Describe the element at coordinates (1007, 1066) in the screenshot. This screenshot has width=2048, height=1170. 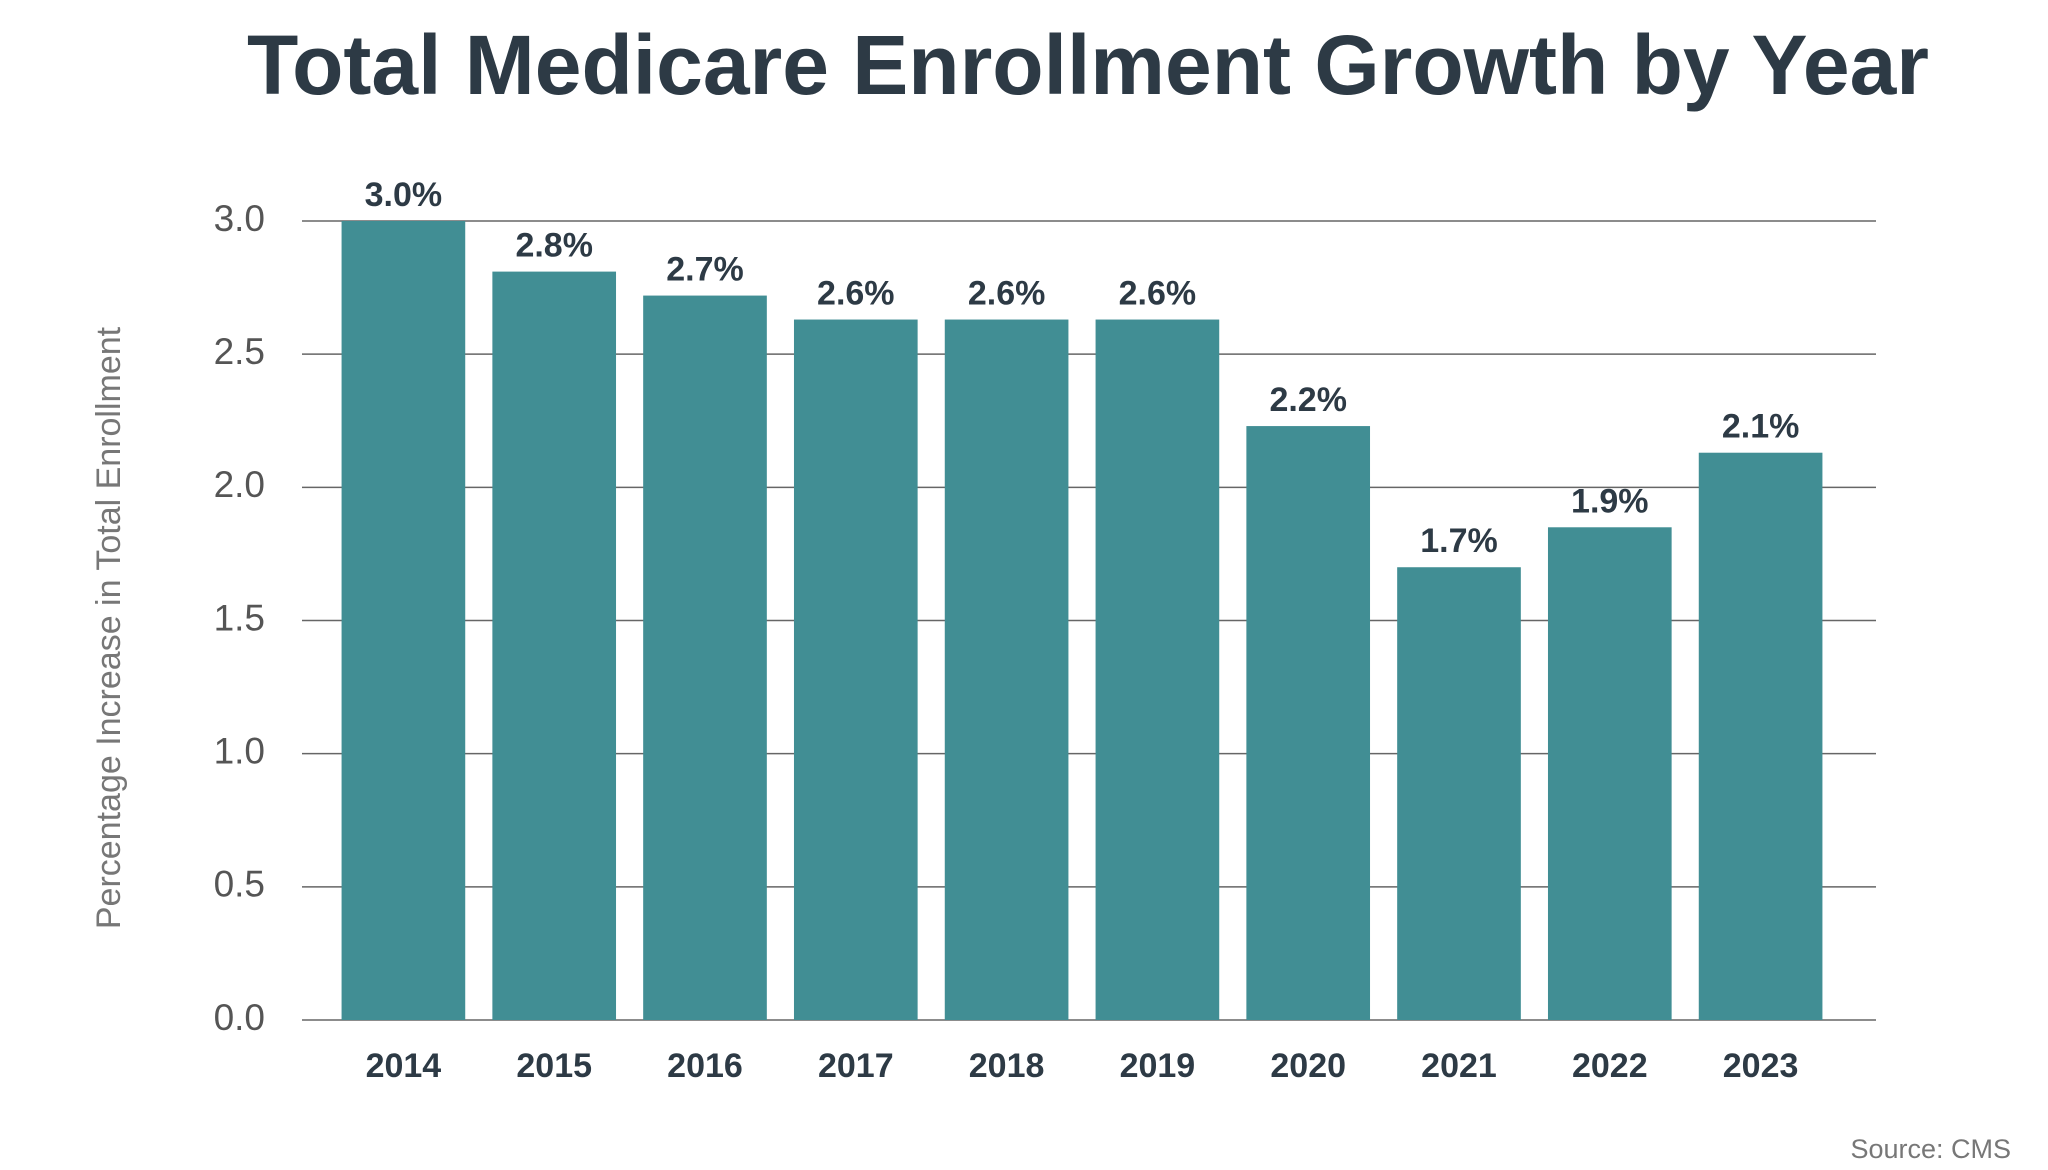
I see `x-tick-label: 2018` at that location.